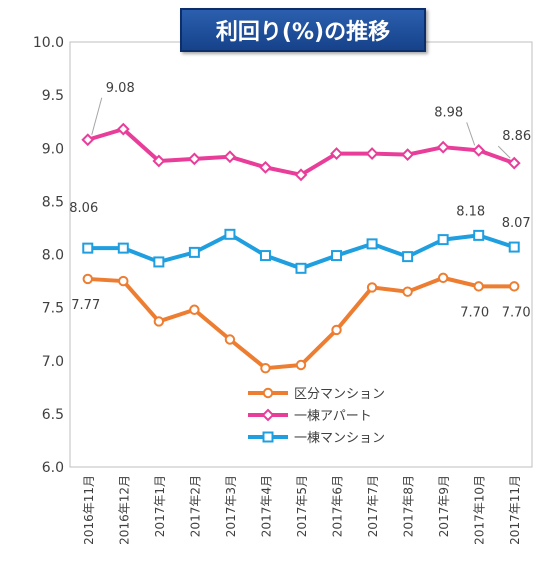  I want to click on y-tick-label: 8.5, so click(53, 202).